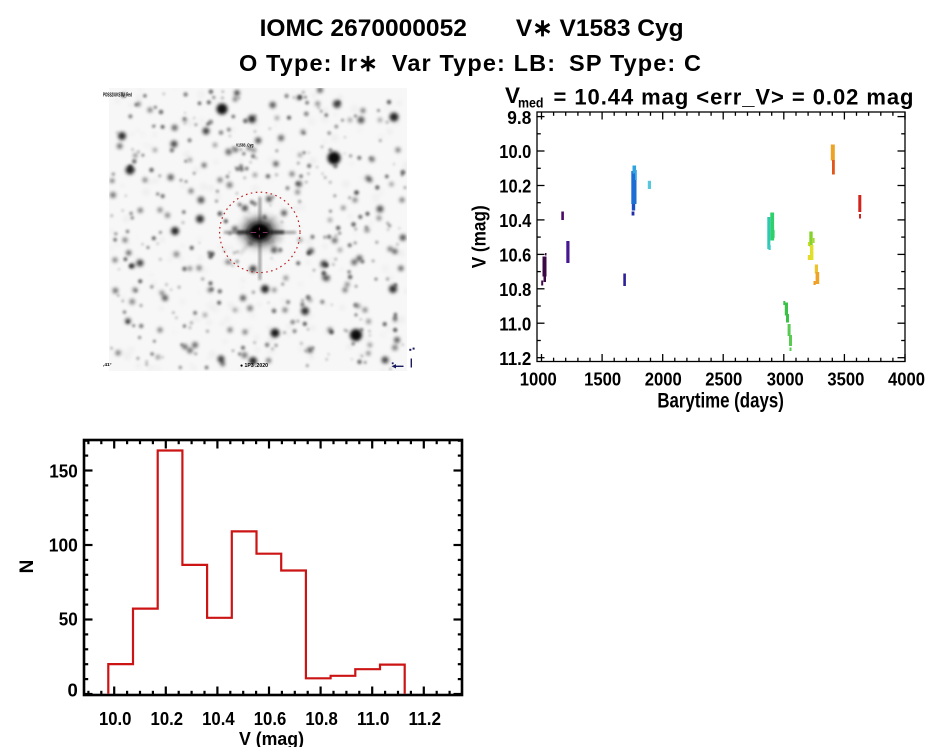 This screenshot has width=944, height=747. Describe the element at coordinates (470, 63) in the screenshot. I see `svg-text:O Type: Ir∗ Var Type: LB: SP T: O Type: Ir∗ Var Type: LB: SP Type: C` at that location.